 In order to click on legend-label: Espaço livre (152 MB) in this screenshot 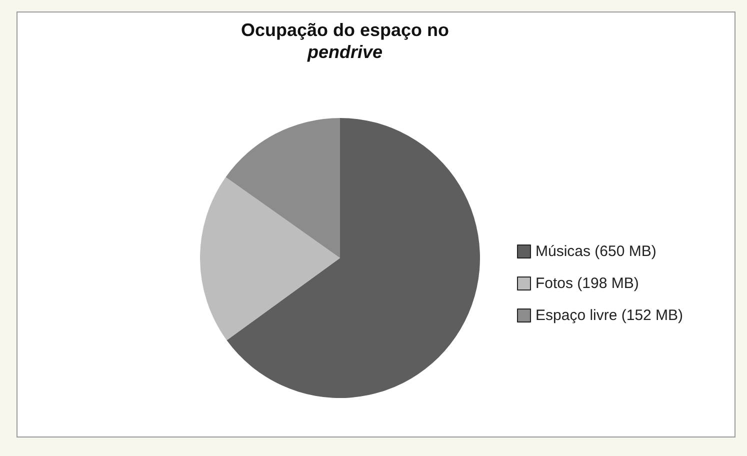, I will do `click(610, 315)`.